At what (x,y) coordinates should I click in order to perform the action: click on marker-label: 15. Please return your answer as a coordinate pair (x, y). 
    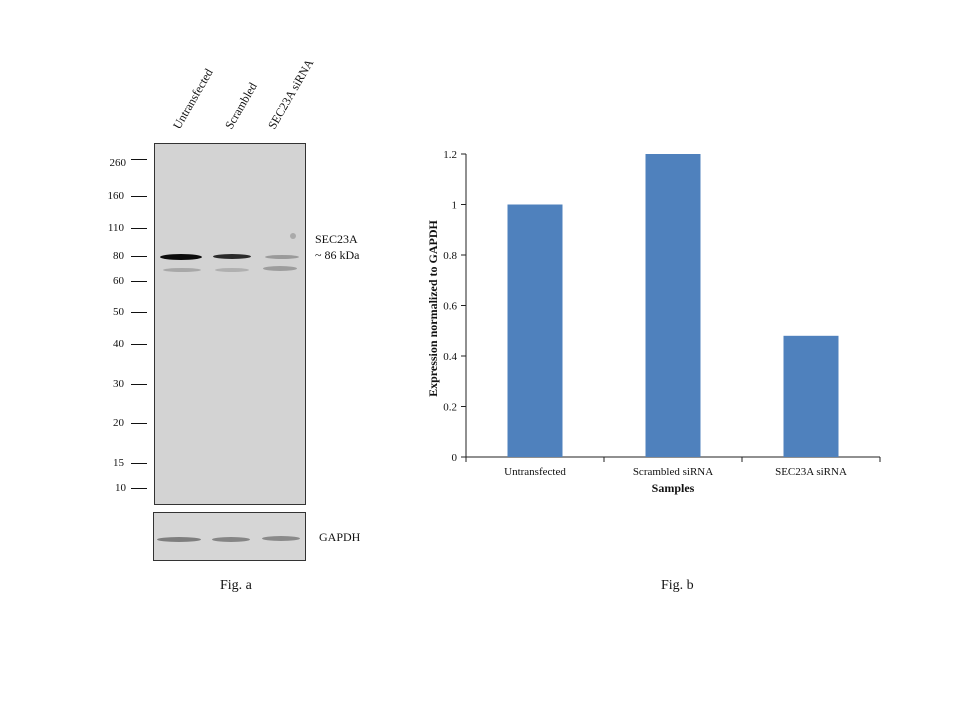
    Looking at the image, I should click on (118, 463).